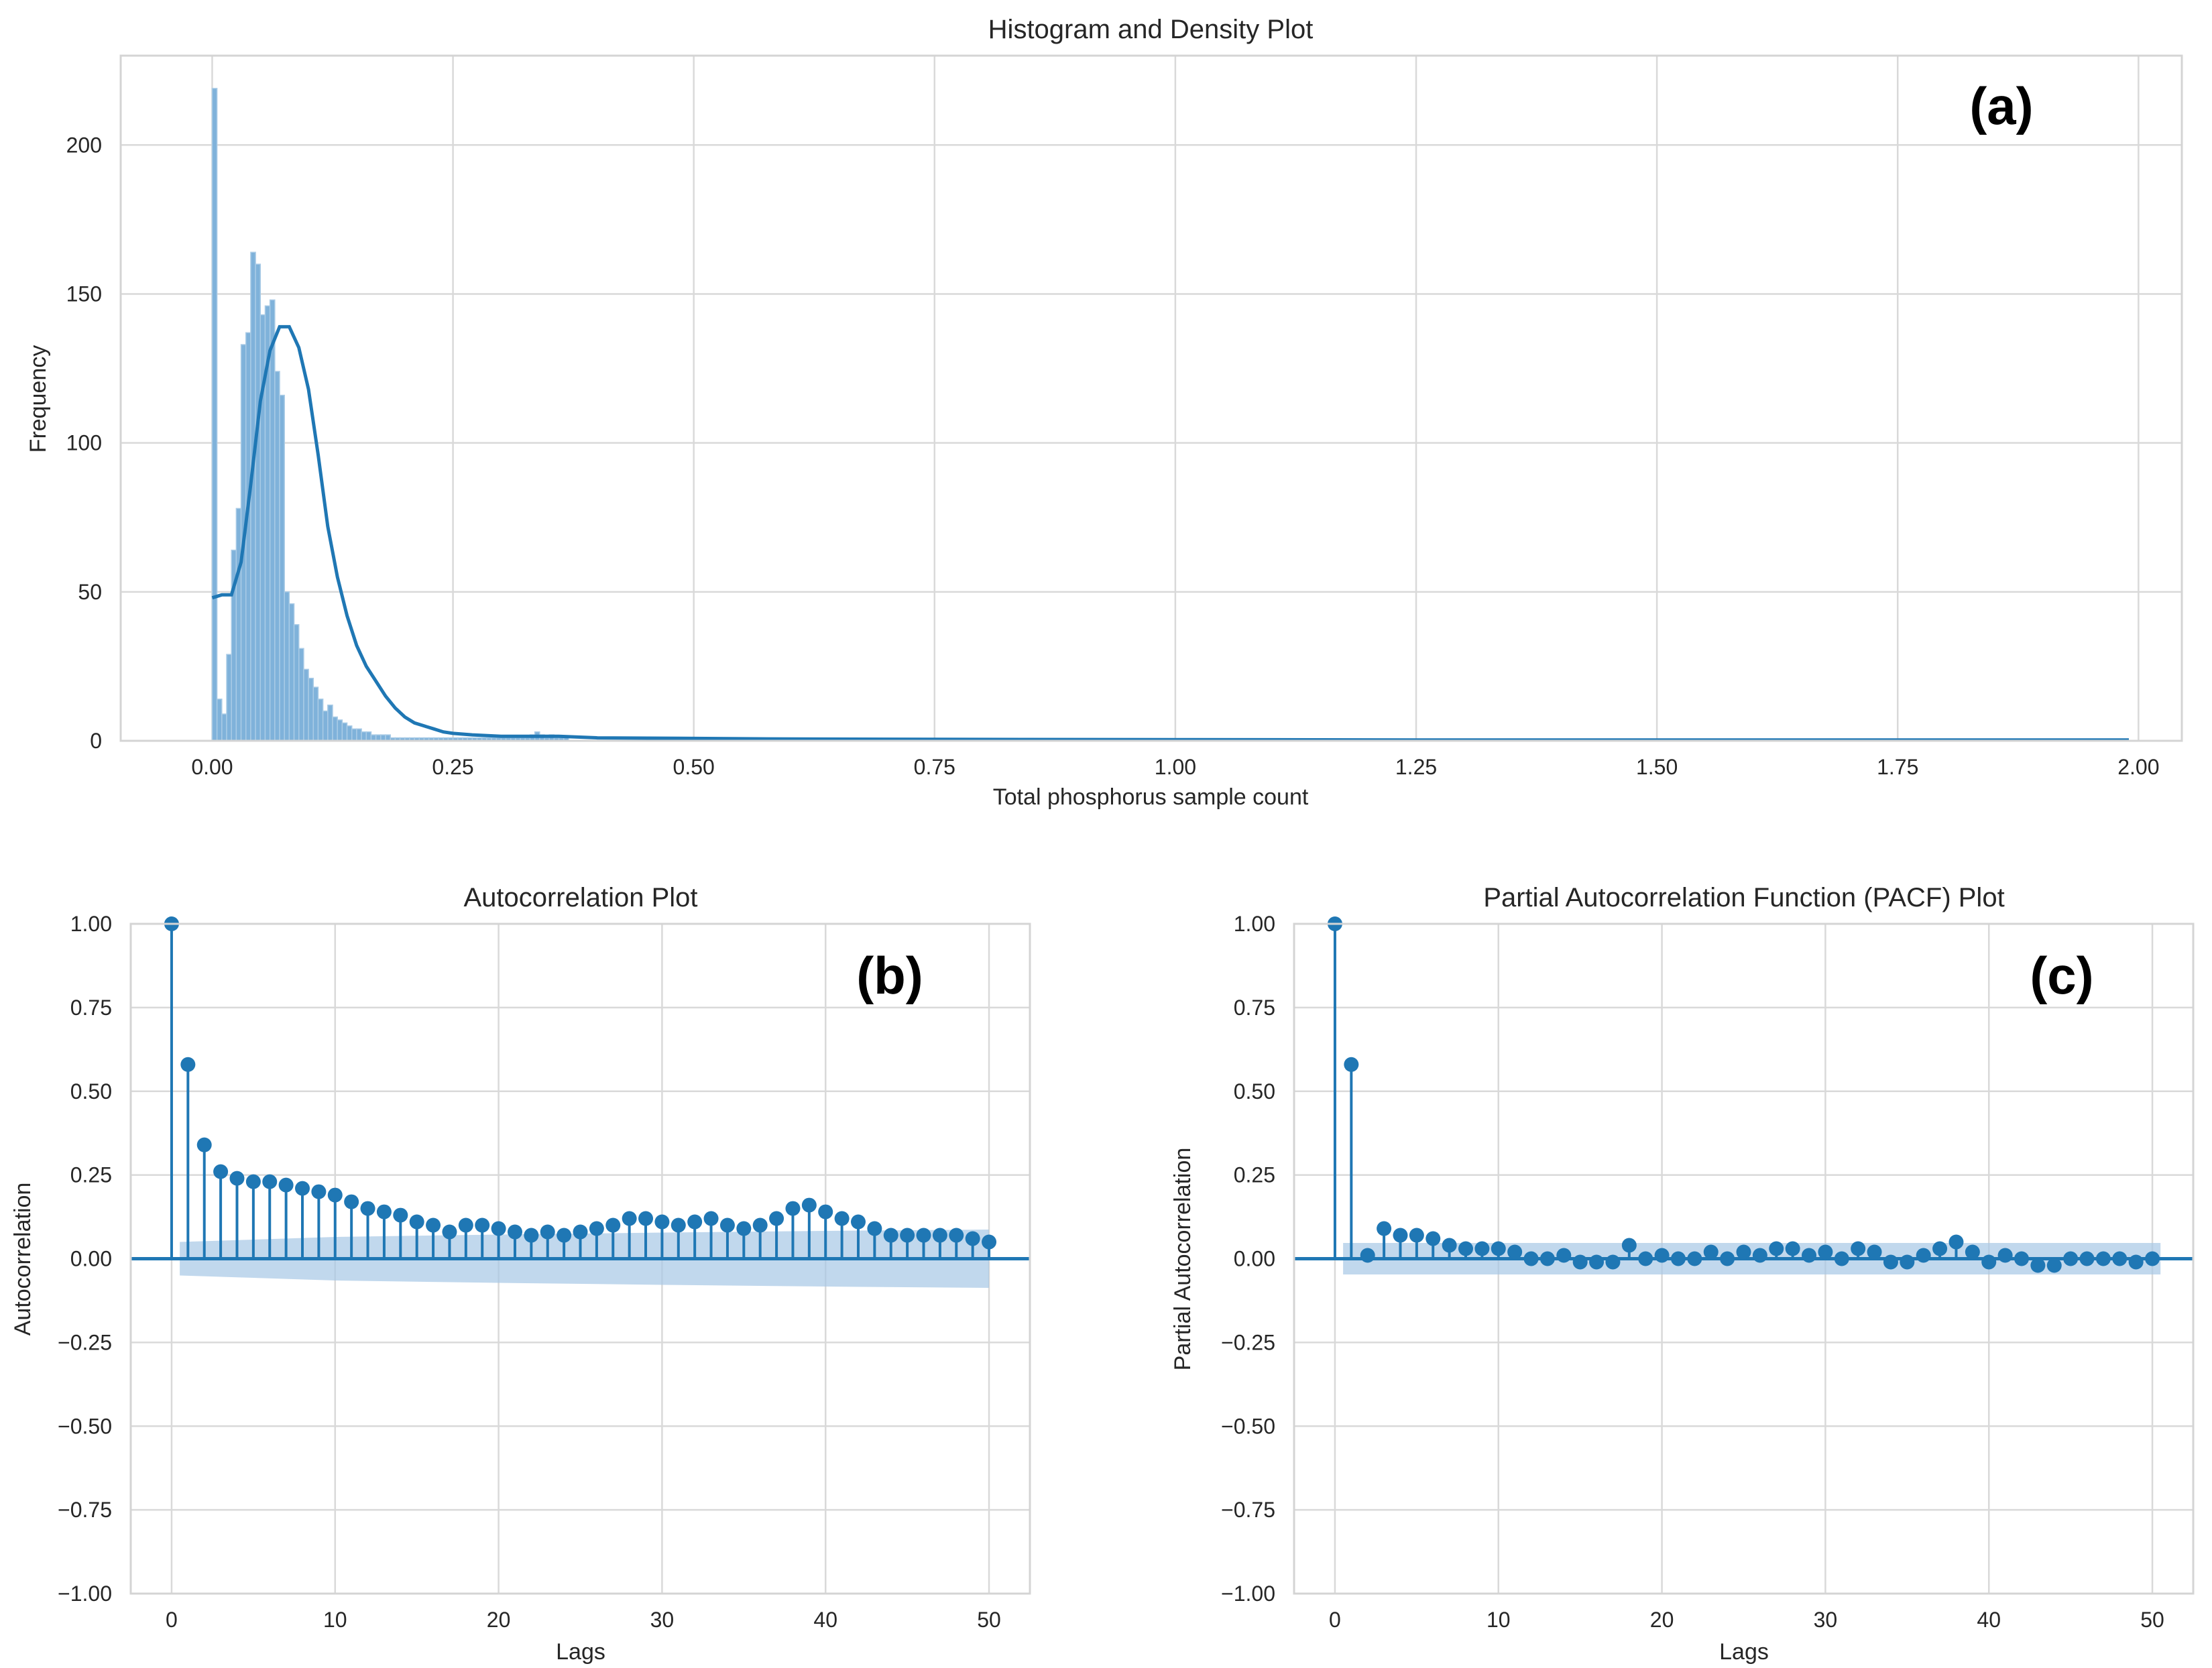  Describe the element at coordinates (90, 592) in the screenshot. I see `hist-y-tick-label: 50` at that location.